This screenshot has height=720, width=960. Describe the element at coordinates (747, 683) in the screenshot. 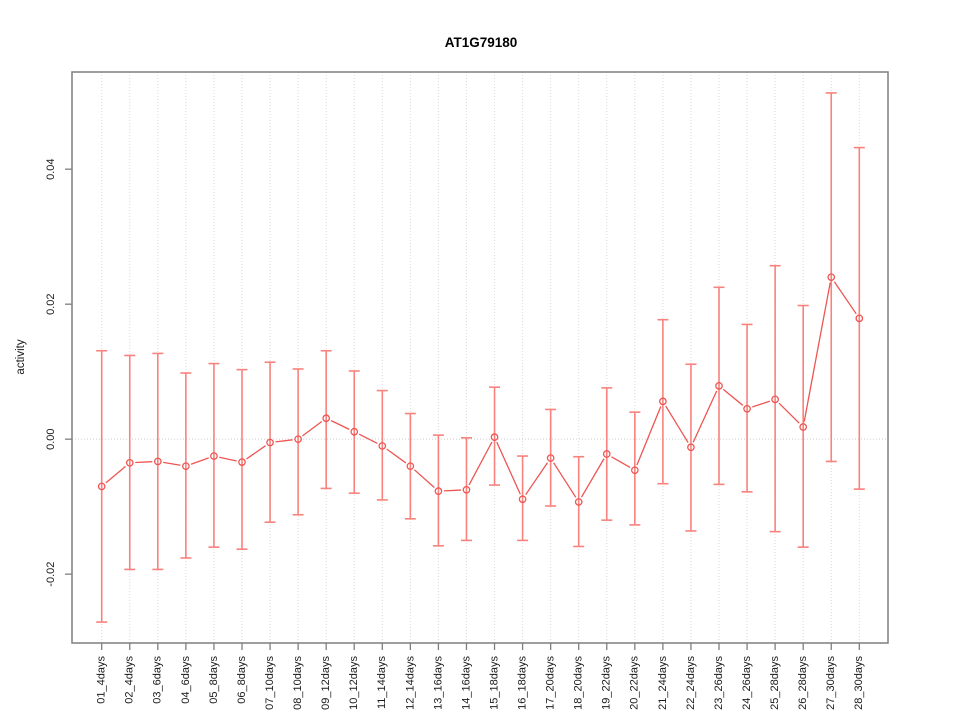

I see `x-tick-label: 24_26days` at that location.